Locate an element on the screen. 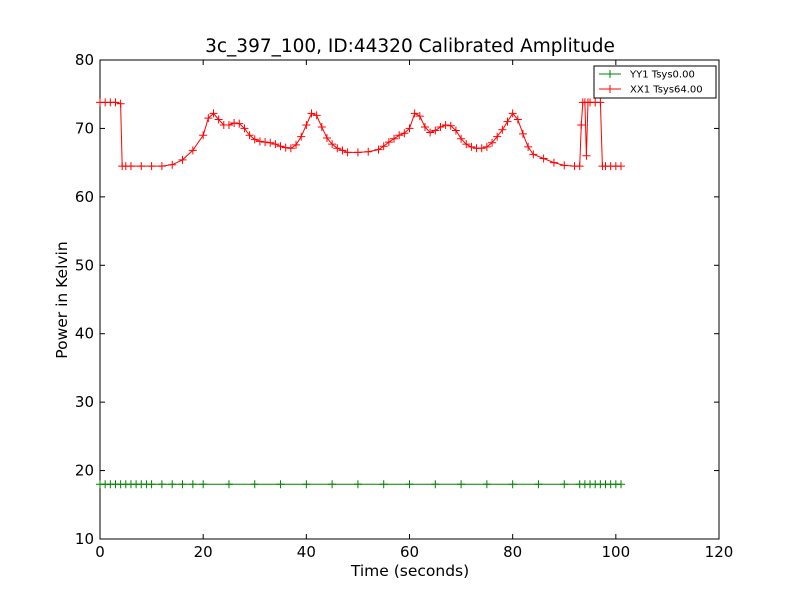  y-tick-label: 10 is located at coordinates (84, 539).